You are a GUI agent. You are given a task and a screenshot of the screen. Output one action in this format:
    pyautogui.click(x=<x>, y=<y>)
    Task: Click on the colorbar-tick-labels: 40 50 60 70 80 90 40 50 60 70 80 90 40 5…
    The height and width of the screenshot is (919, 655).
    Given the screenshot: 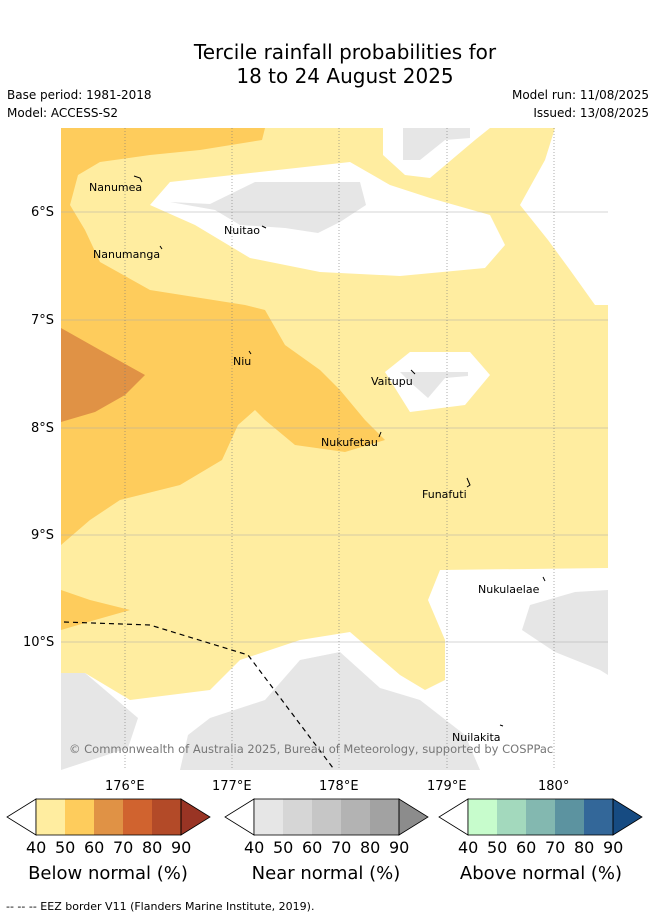 What is the action you would take?
    pyautogui.click(x=327, y=849)
    